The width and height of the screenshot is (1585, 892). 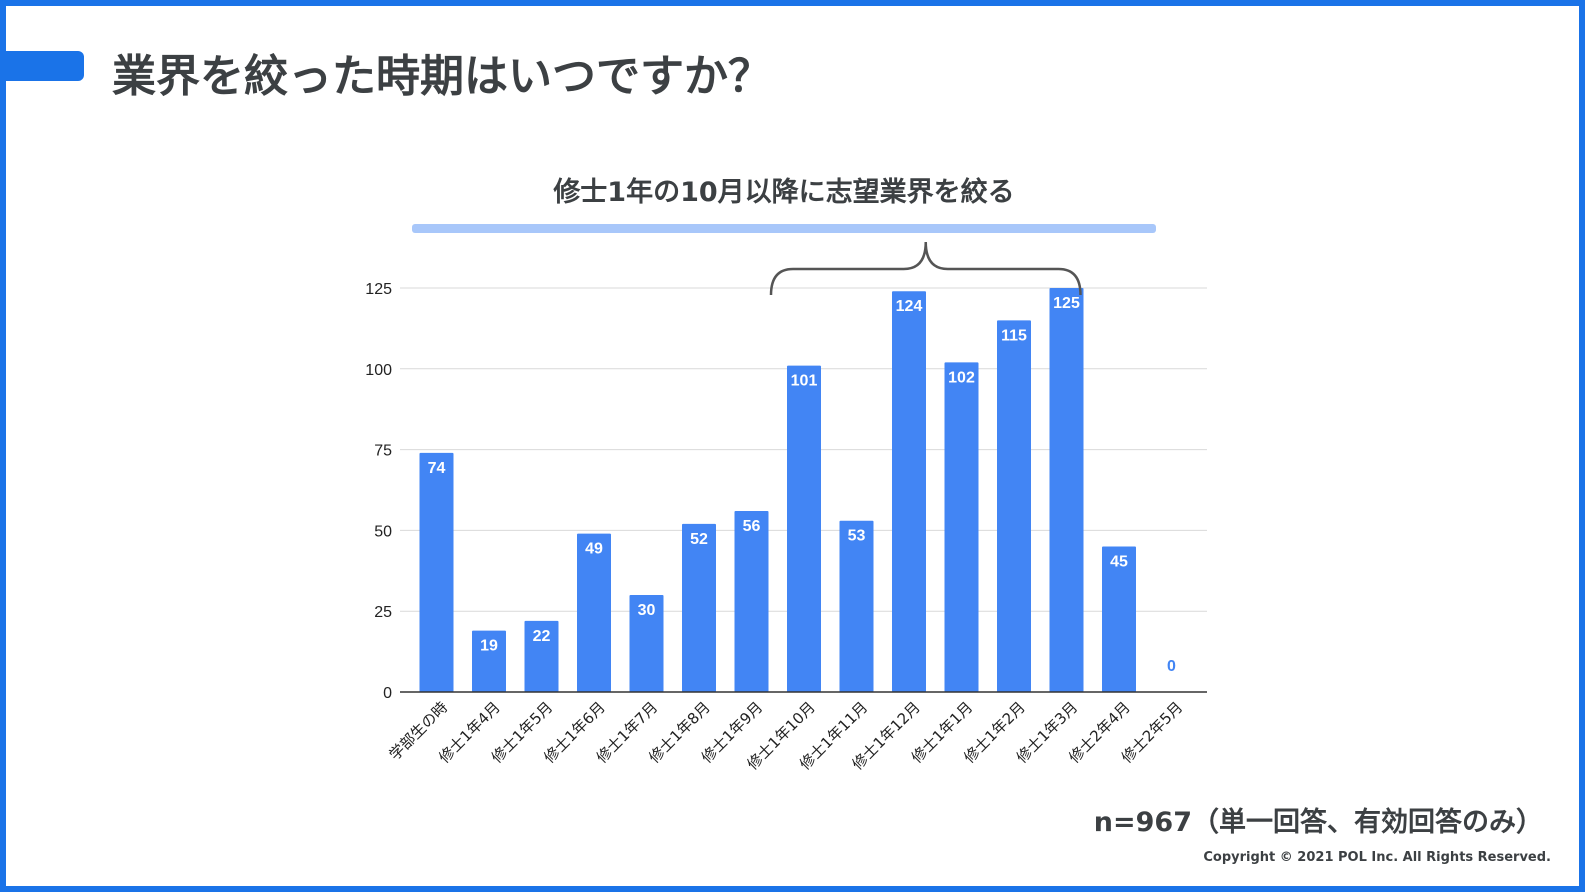 I want to click on page-title: 業界を絞った時期はいつですか？, so click(x=442, y=76).